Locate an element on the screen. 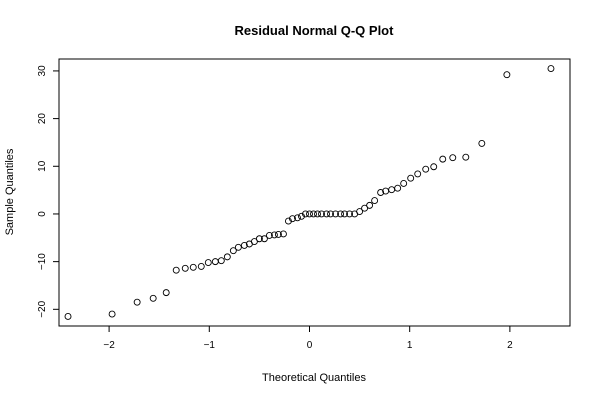 This screenshot has height=400, width=599. y-tick-label: 30 is located at coordinates (42, 71).